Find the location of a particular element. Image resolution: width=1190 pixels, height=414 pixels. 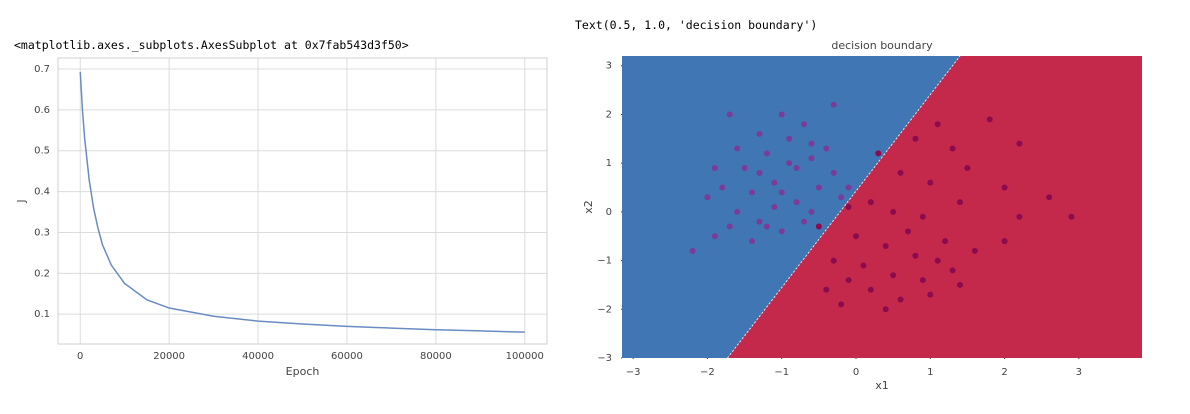

y-tick-label: 1 is located at coordinates (609, 163).